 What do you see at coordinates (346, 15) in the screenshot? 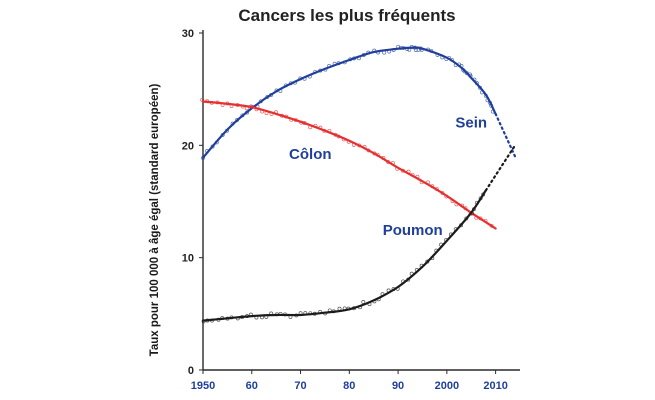
I see `chart-title: Cancers les plus fréquents` at bounding box center [346, 15].